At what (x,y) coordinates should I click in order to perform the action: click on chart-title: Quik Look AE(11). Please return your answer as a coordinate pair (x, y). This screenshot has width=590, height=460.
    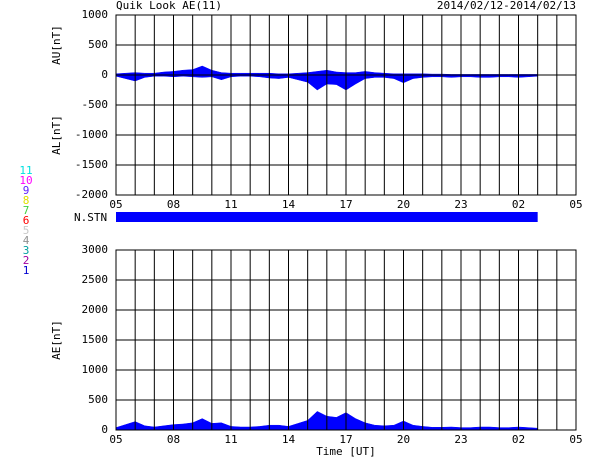
    Looking at the image, I should click on (169, 6).